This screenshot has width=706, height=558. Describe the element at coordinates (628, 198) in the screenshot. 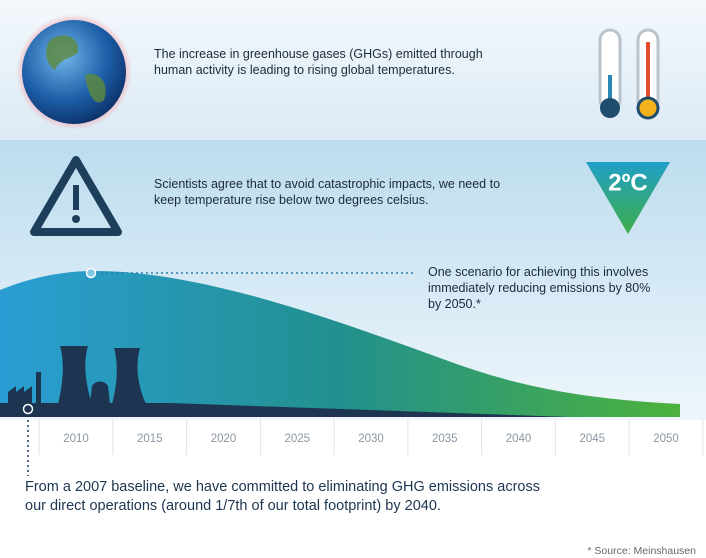

I see `badge` at that location.